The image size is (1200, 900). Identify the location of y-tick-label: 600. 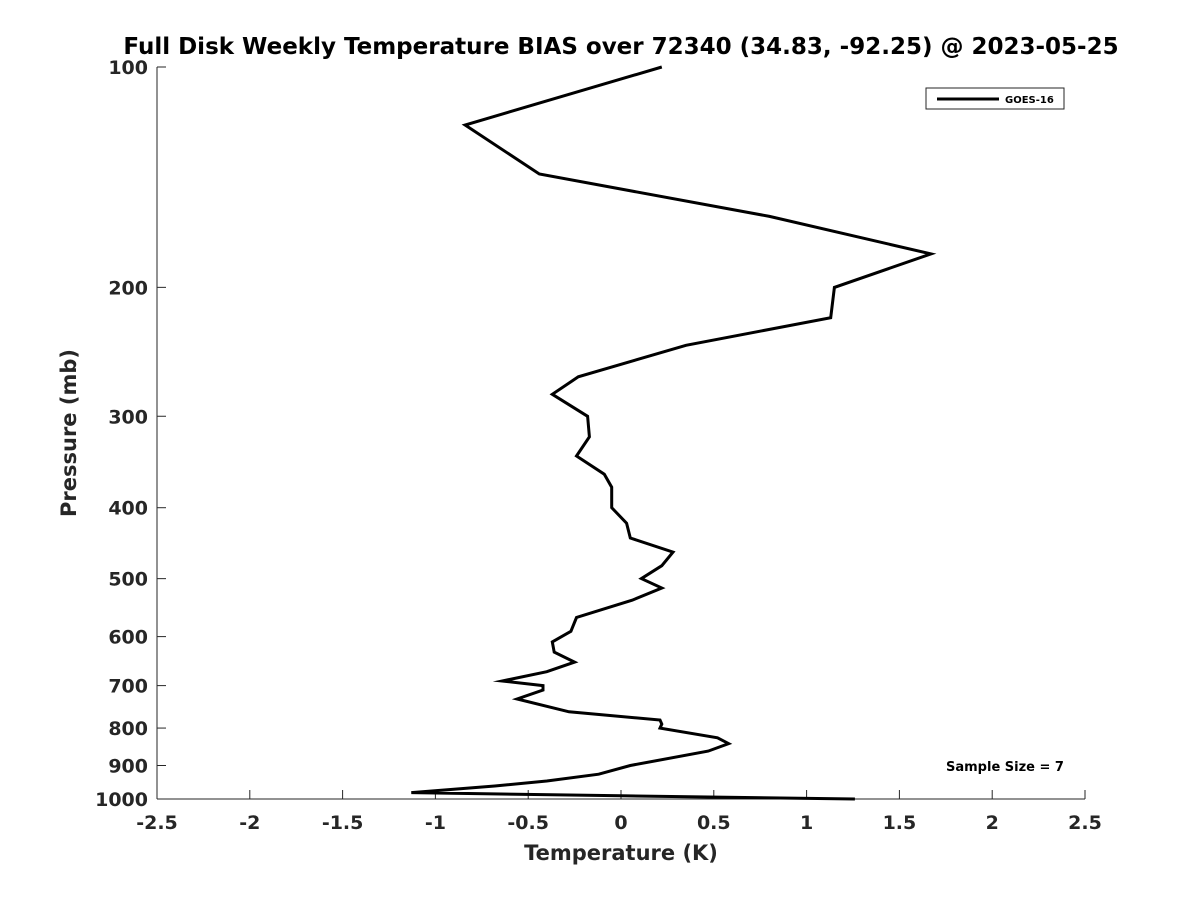
(128, 638).